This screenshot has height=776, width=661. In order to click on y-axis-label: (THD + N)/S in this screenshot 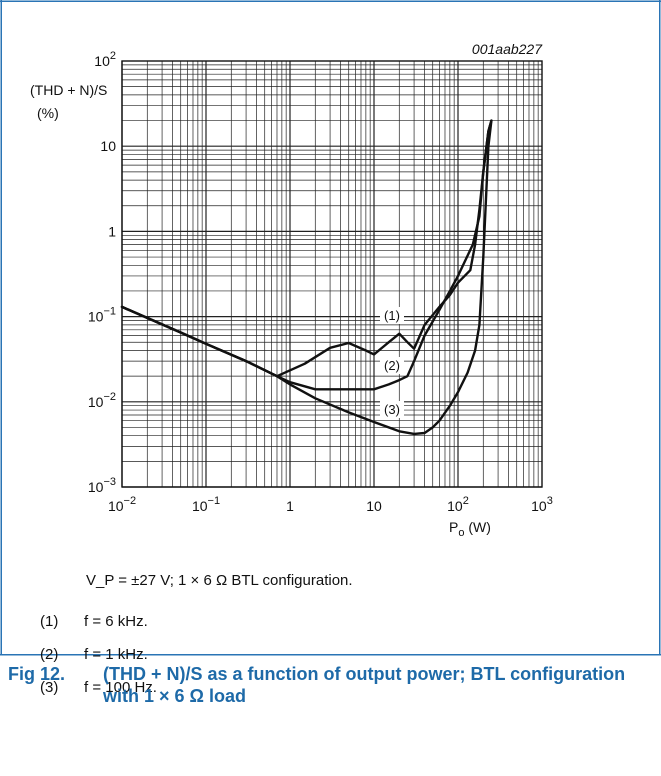, I will do `click(68, 90)`.